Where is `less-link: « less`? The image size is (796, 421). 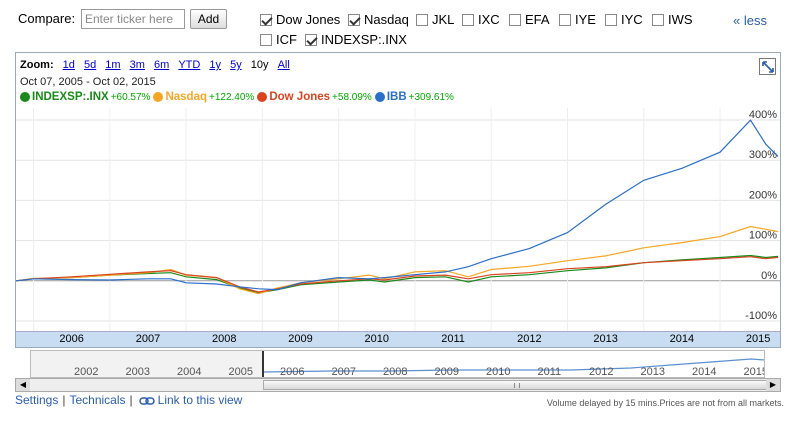 less-link: « less is located at coordinates (750, 20).